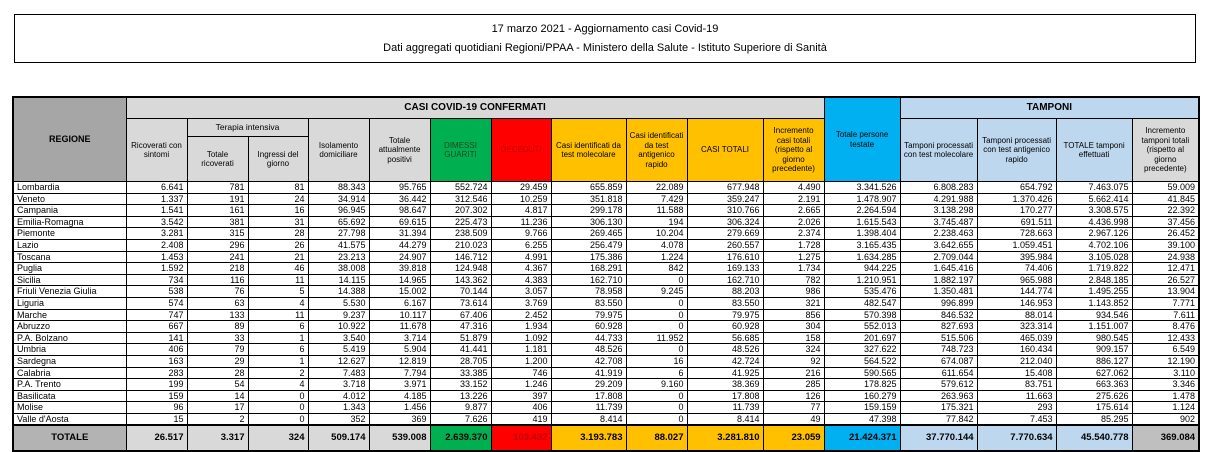 This screenshot has height=452, width=1210. Describe the element at coordinates (460, 326) in the screenshot. I see `value-cell: 47.316` at that location.